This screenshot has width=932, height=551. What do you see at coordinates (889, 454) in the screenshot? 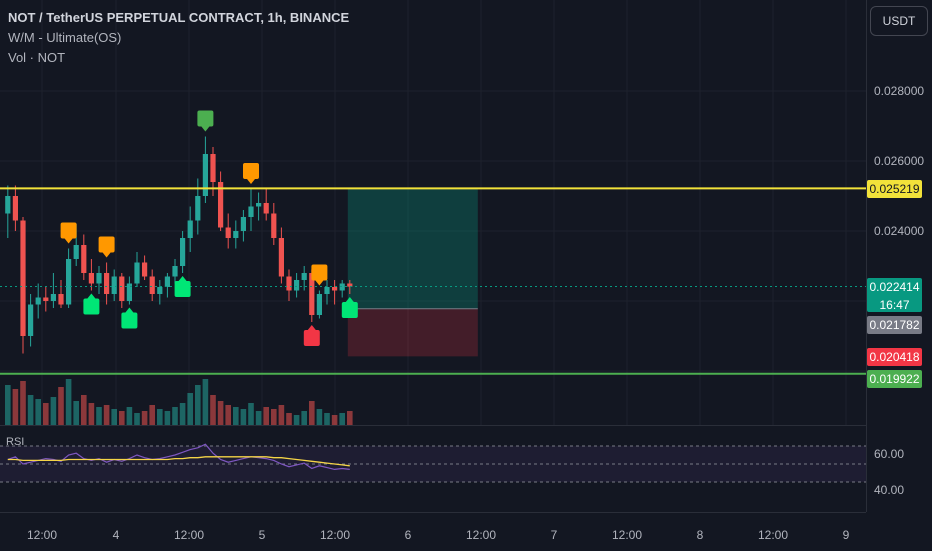
I see `rsi-tick: 60.00` at bounding box center [889, 454].